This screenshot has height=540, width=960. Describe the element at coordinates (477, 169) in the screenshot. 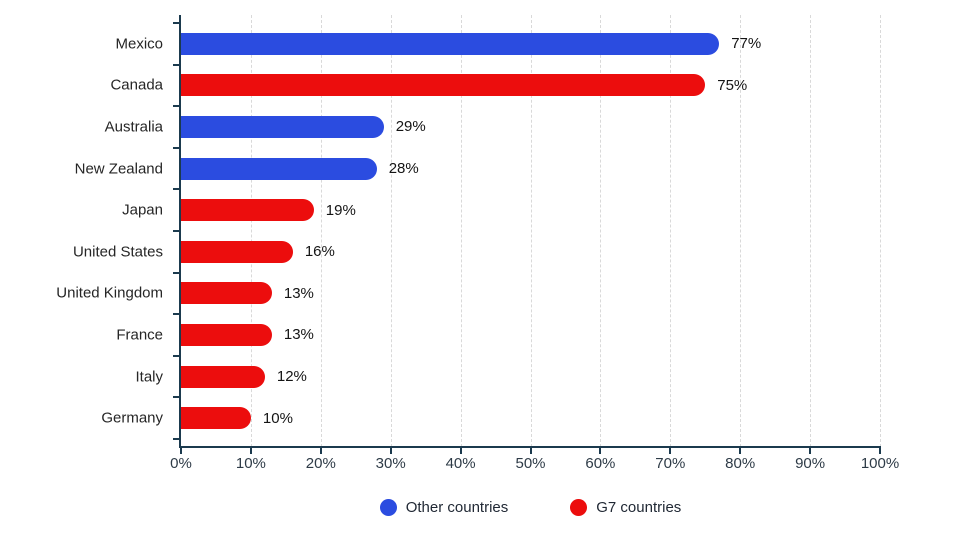

I see `bar-row-new-zealand: New Zealand 28%` at that location.